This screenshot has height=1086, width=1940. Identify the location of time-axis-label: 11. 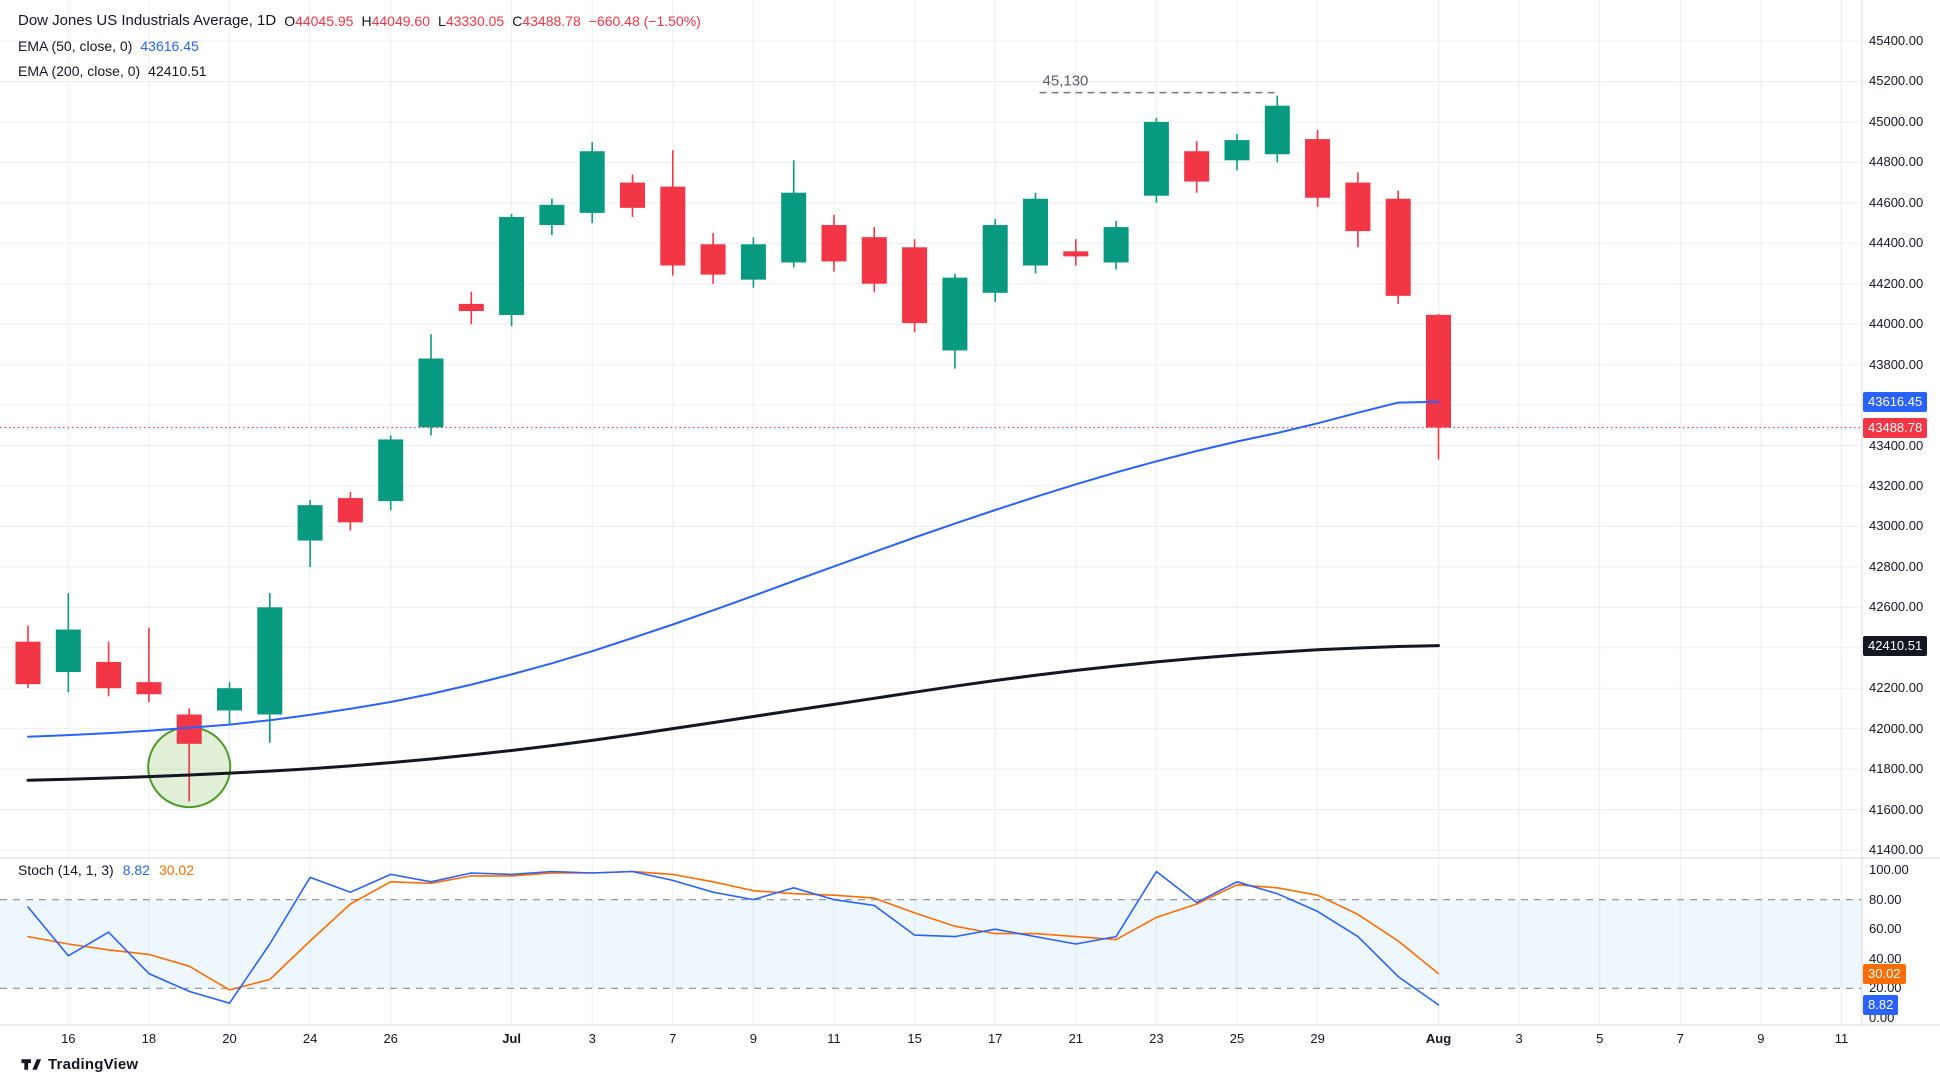
(834, 1038).